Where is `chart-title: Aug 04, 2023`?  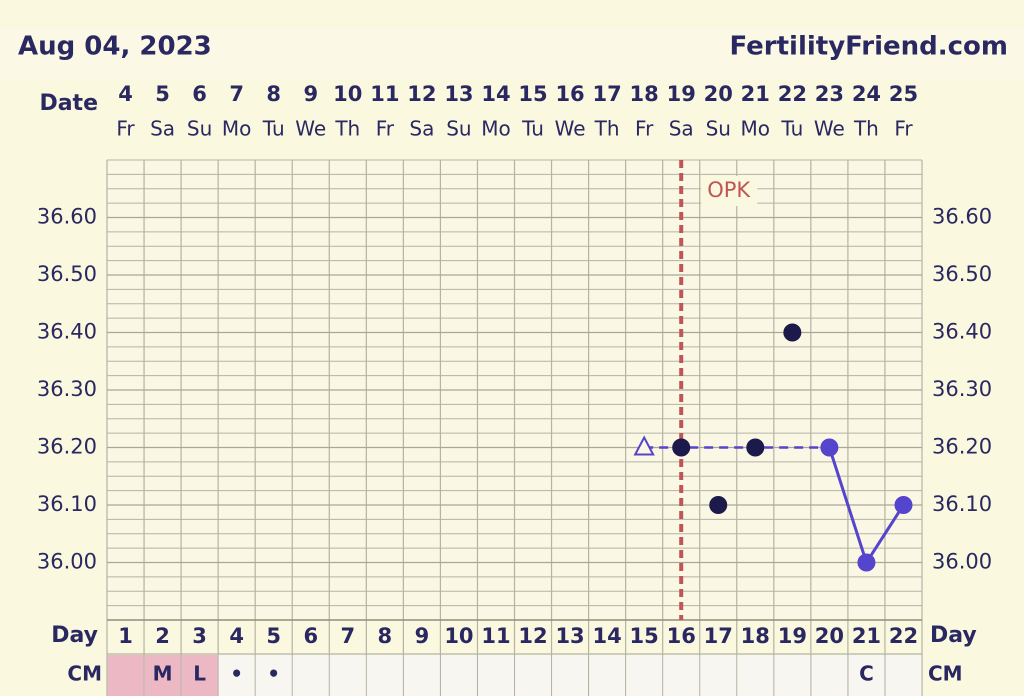 chart-title: Aug 04, 2023 is located at coordinates (115, 47).